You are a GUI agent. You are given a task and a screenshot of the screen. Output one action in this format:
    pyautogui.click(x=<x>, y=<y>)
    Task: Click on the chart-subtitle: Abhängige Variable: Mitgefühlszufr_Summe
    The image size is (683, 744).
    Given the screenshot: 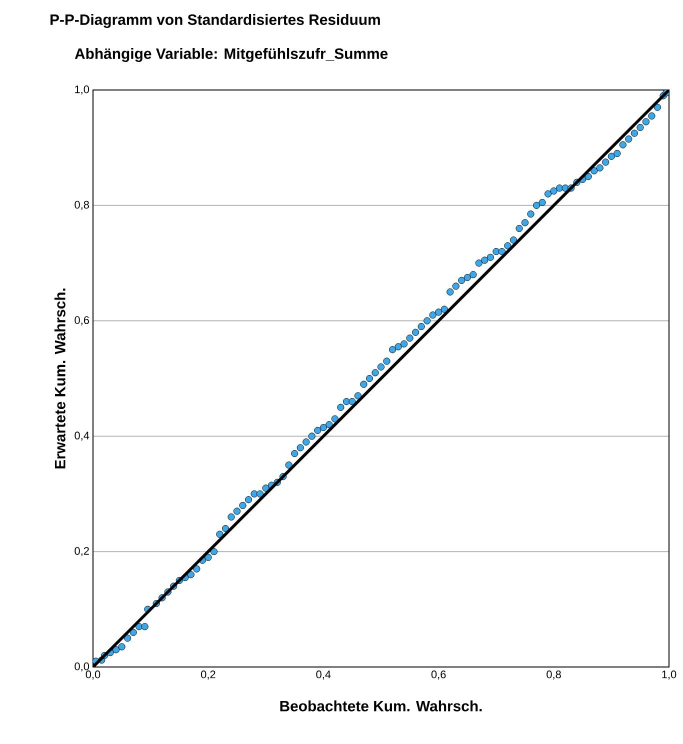 What is the action you would take?
    pyautogui.click(x=231, y=55)
    